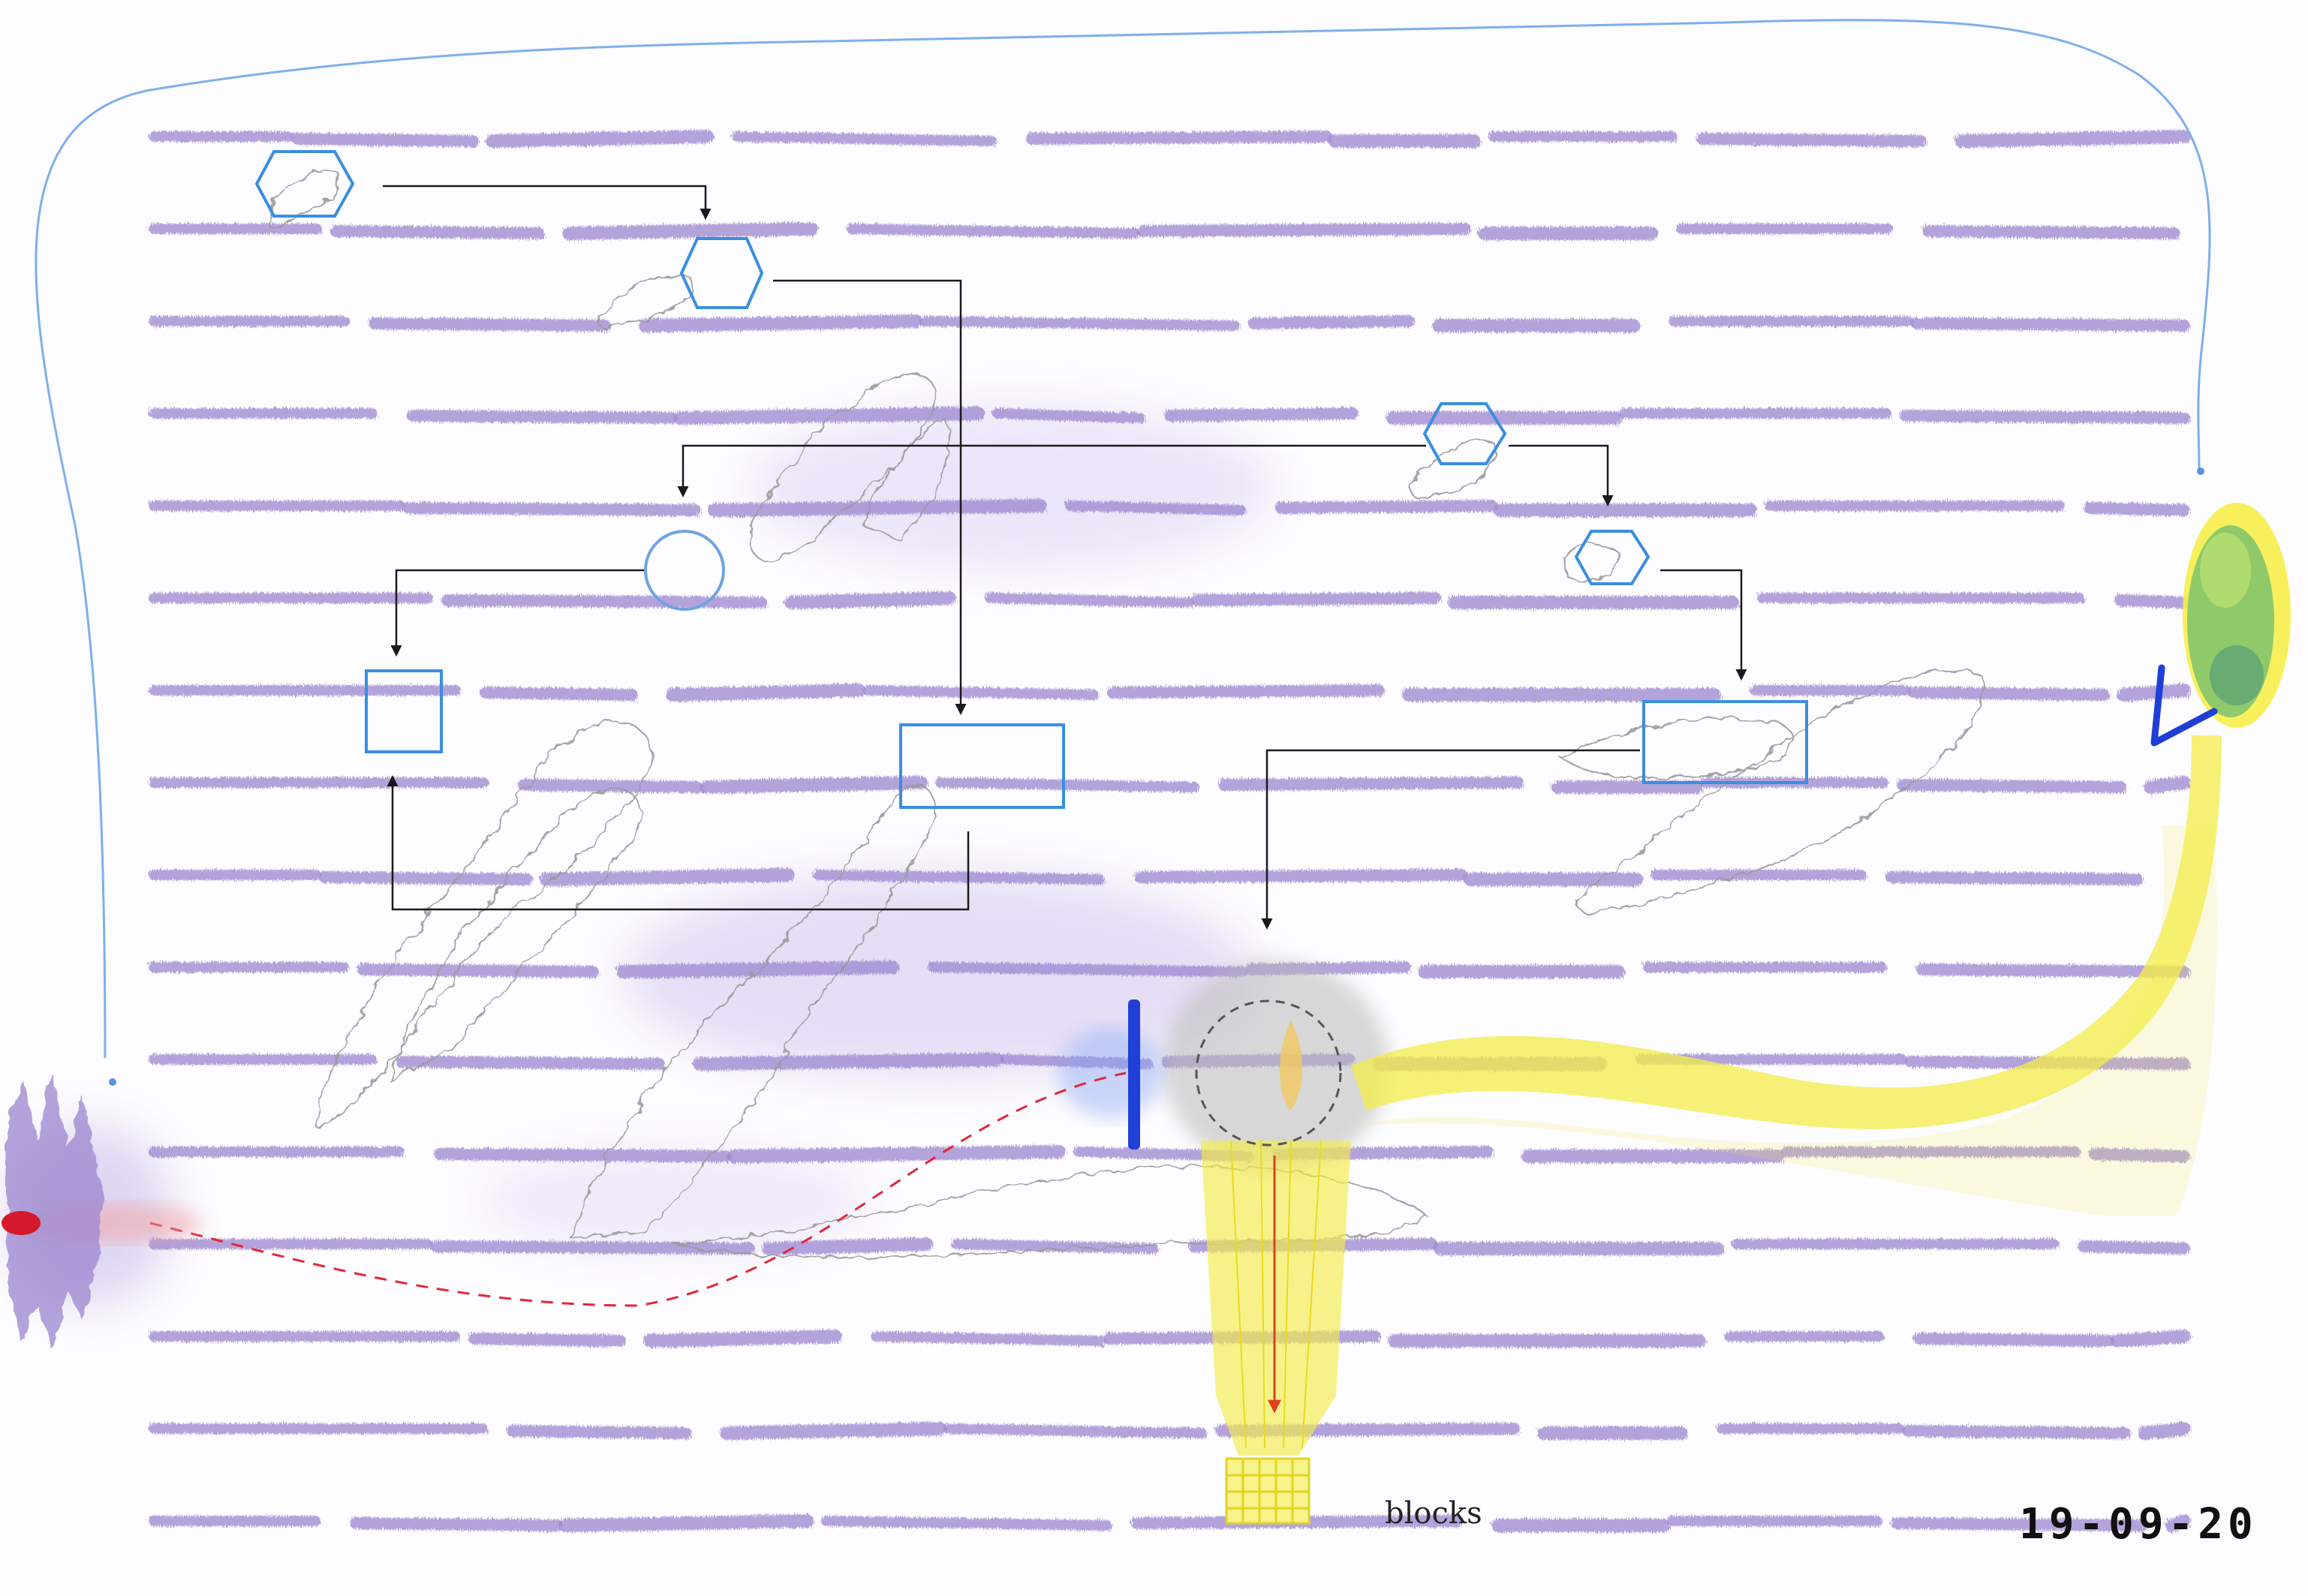 Image resolution: width=2308 pixels, height=1596 pixels. What do you see at coordinates (1051, 471) in the screenshot?
I see `connector-hex3-circle` at bounding box center [1051, 471].